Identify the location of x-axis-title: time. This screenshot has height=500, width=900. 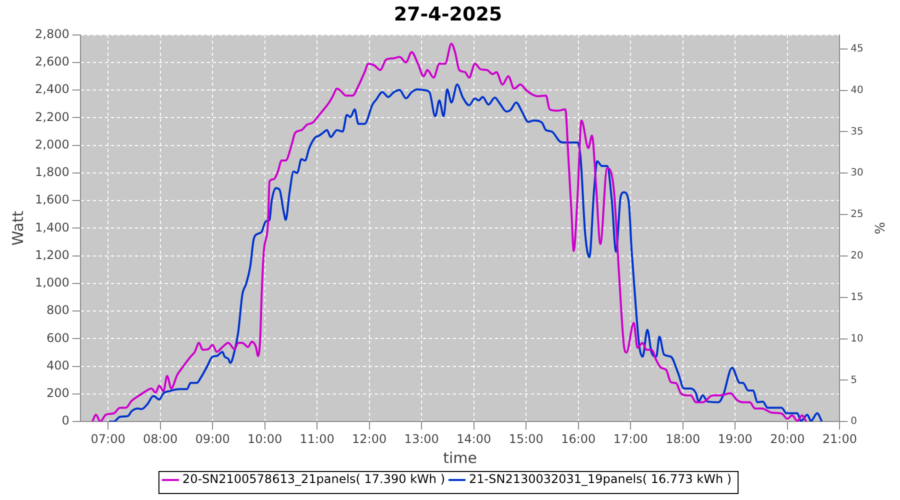
(460, 457).